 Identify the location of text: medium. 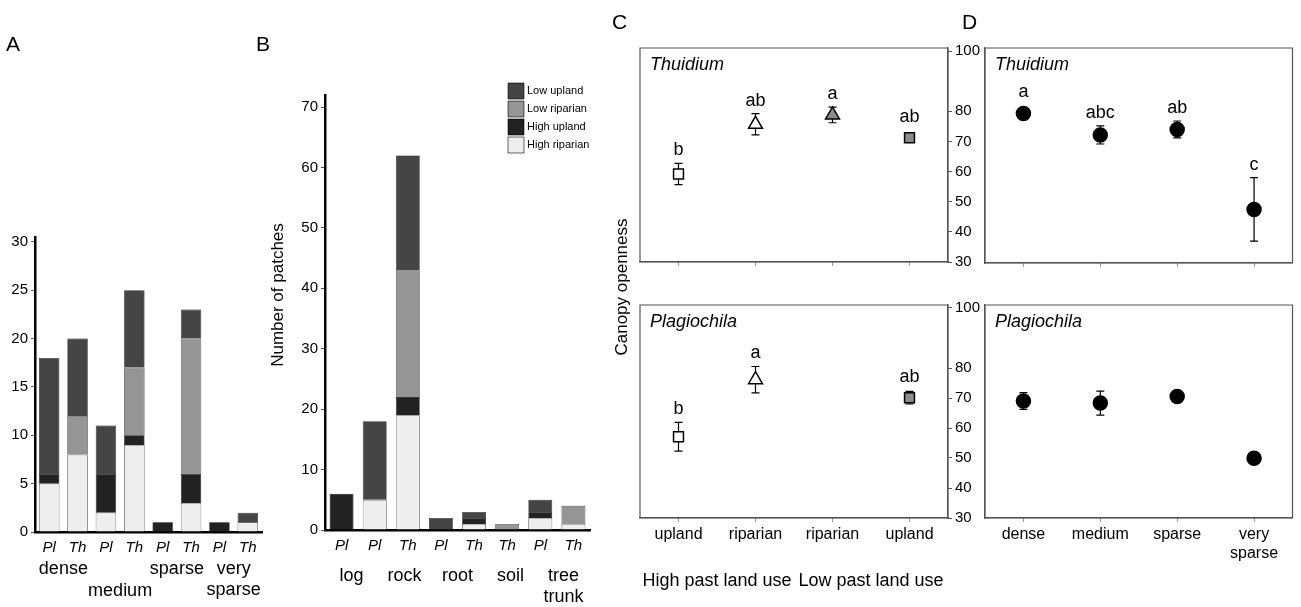
(120, 589).